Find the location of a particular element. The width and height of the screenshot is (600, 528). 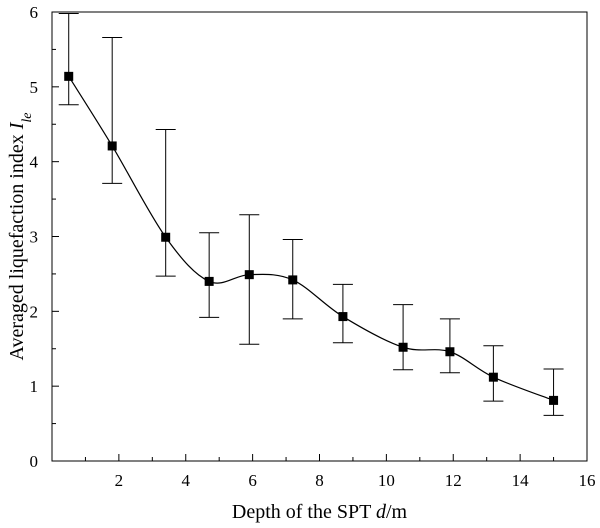

x-tick-label: 16 is located at coordinates (587, 480).